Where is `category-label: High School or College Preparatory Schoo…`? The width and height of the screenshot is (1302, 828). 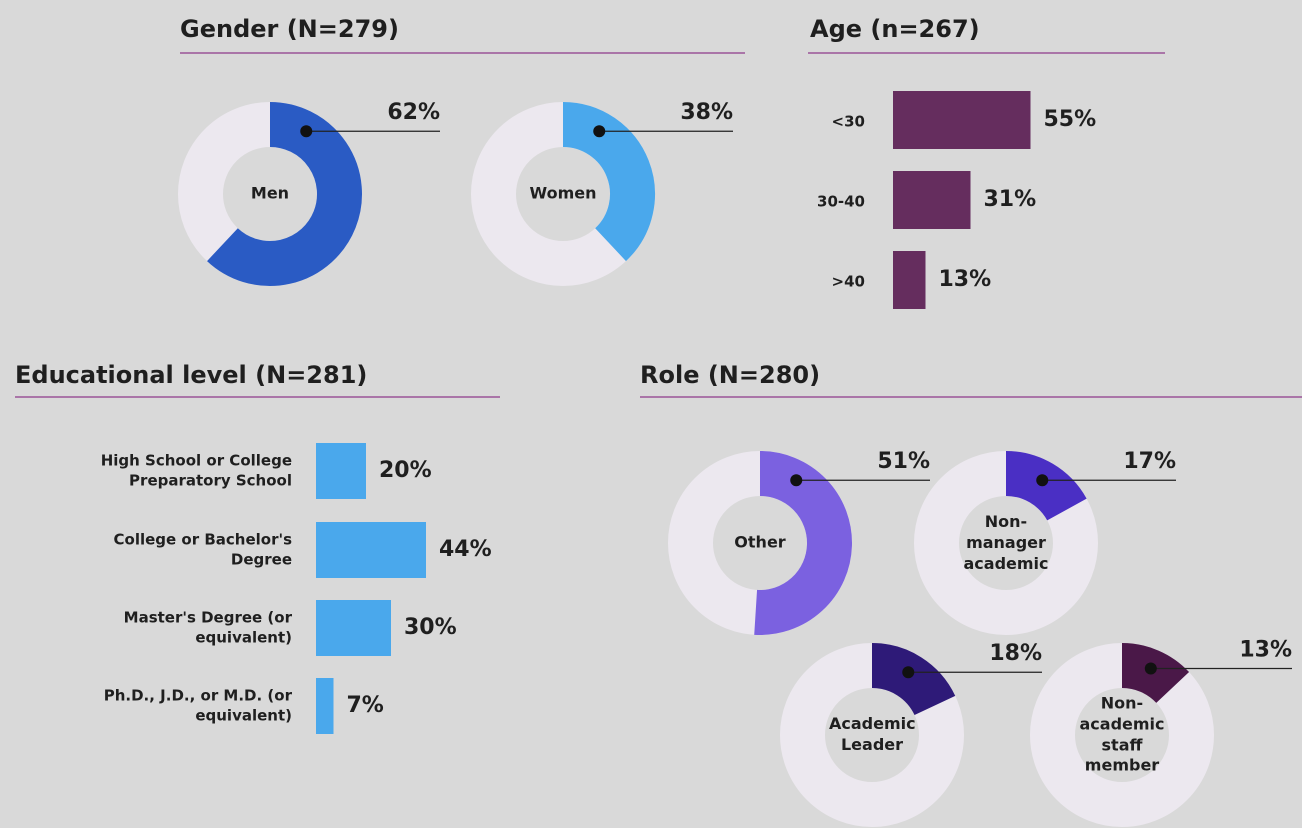 category-label: High School or College Preparatory Schoo… is located at coordinates (196, 470).